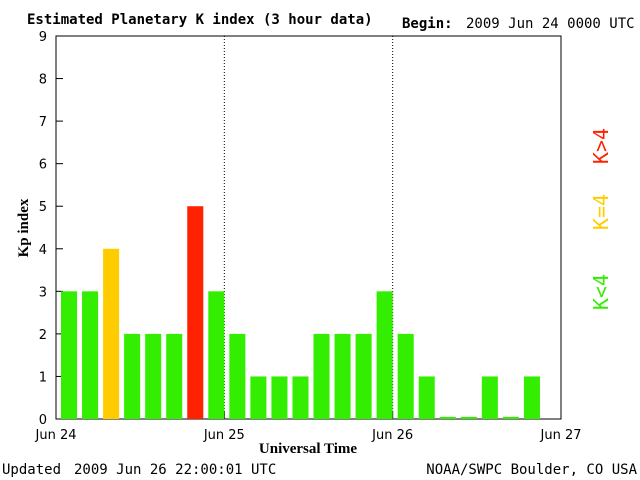  I want to click on y-tick-label: 4, so click(43, 250).